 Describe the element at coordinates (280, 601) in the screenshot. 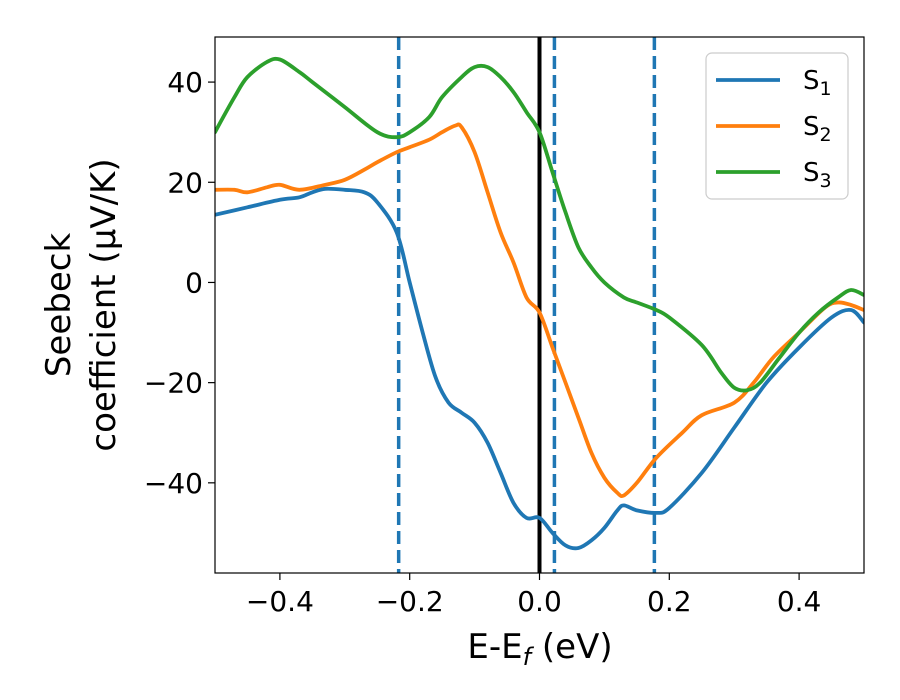

I see `x-tick-label: −0.4` at that location.